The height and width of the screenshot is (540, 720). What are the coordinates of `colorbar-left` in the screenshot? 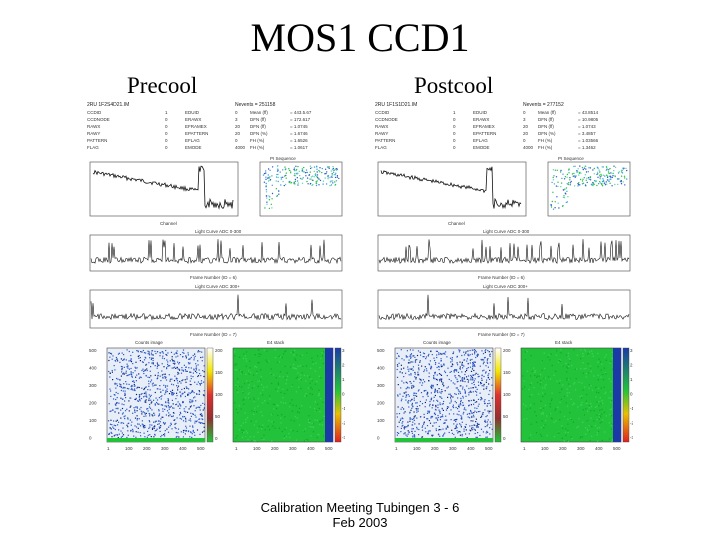 It's located at (498, 395).